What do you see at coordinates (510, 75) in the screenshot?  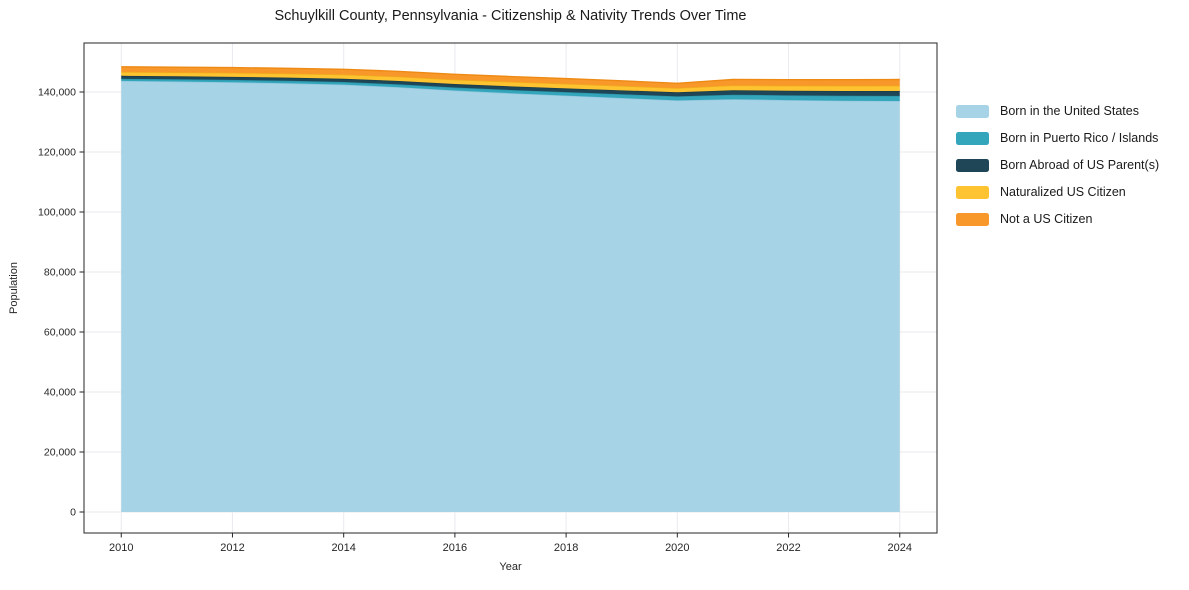 I see `area-edge-not-a-us-citizen` at bounding box center [510, 75].